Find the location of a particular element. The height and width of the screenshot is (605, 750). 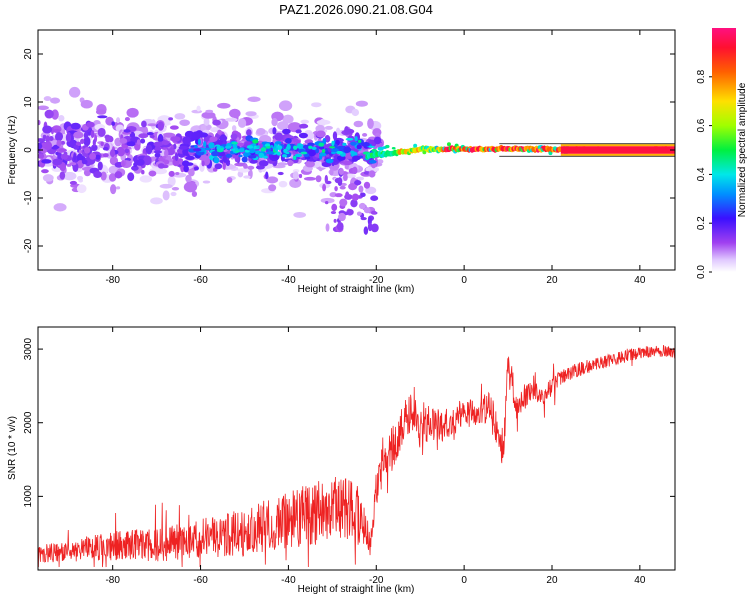

x-tick-label: -60 is located at coordinates (200, 580).